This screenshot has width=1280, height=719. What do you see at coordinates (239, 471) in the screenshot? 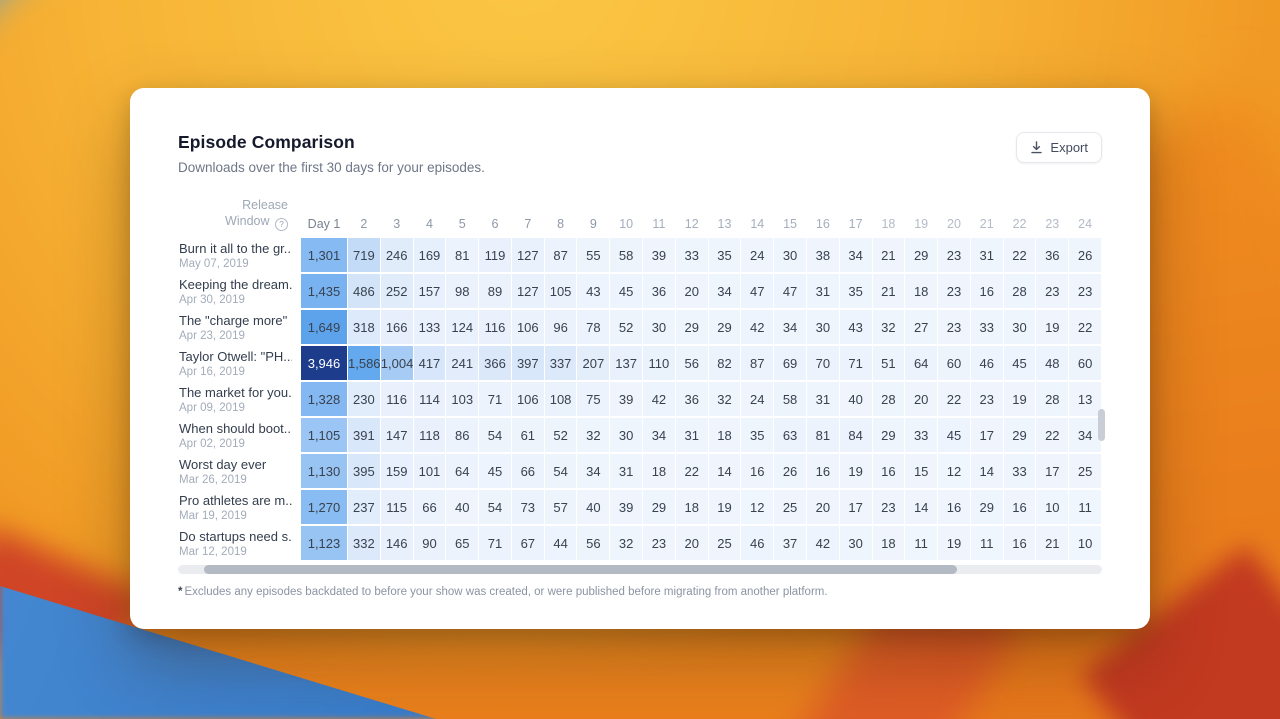
I see `episode-row-label: Worst day ever Mar 26, 2019` at bounding box center [239, 471].